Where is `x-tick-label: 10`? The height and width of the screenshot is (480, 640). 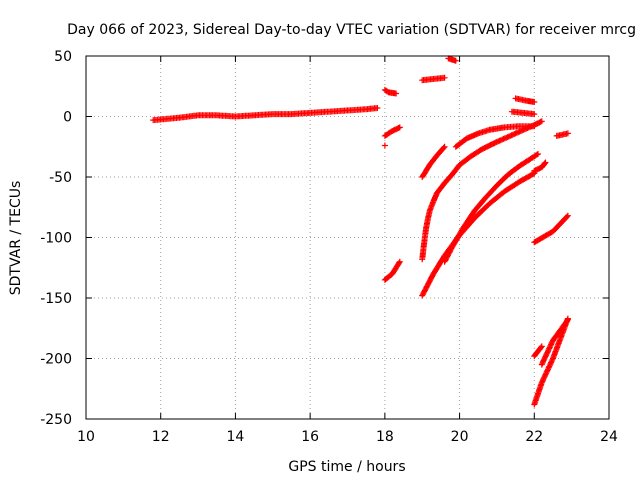
x-tick-label: 10 is located at coordinates (86, 437).